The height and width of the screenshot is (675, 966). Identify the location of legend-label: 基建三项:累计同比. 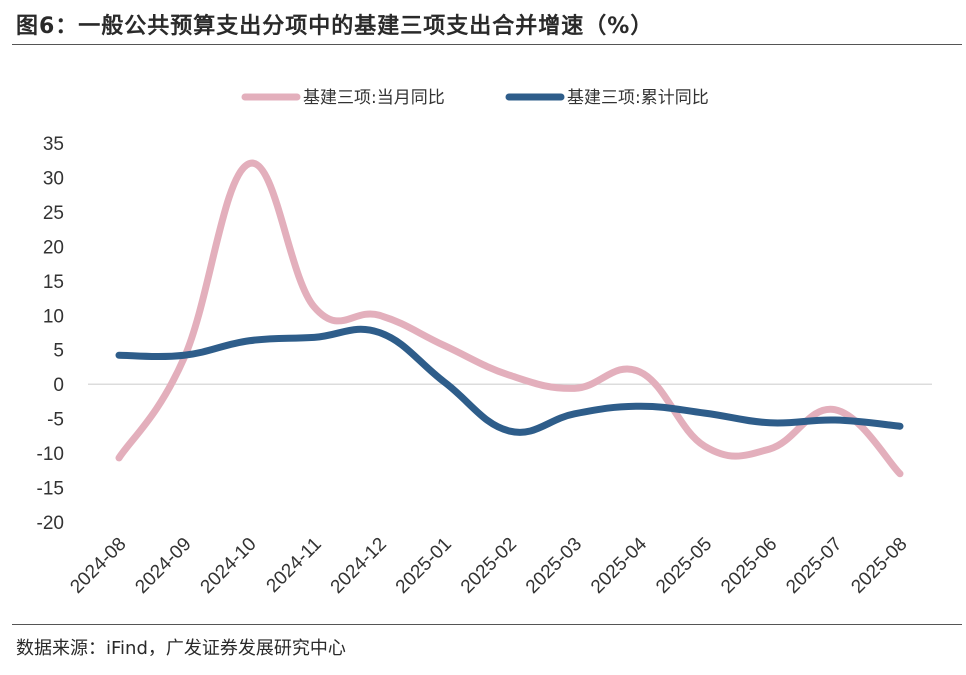
(638, 98).